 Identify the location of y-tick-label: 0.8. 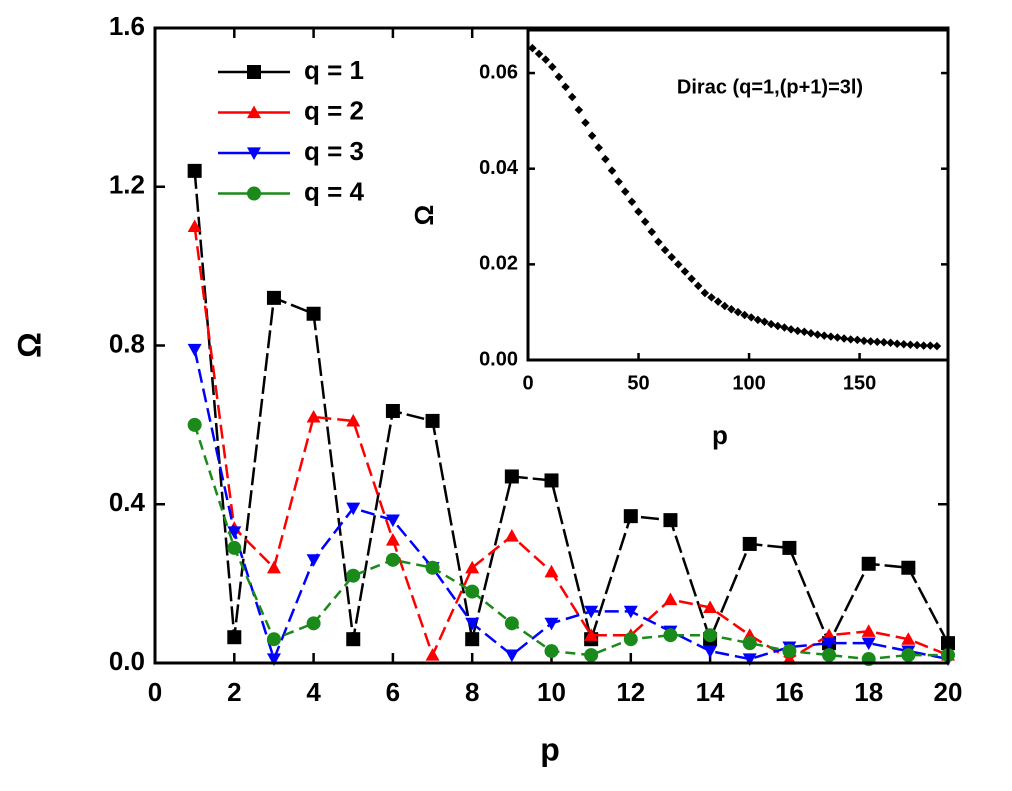
(127, 343).